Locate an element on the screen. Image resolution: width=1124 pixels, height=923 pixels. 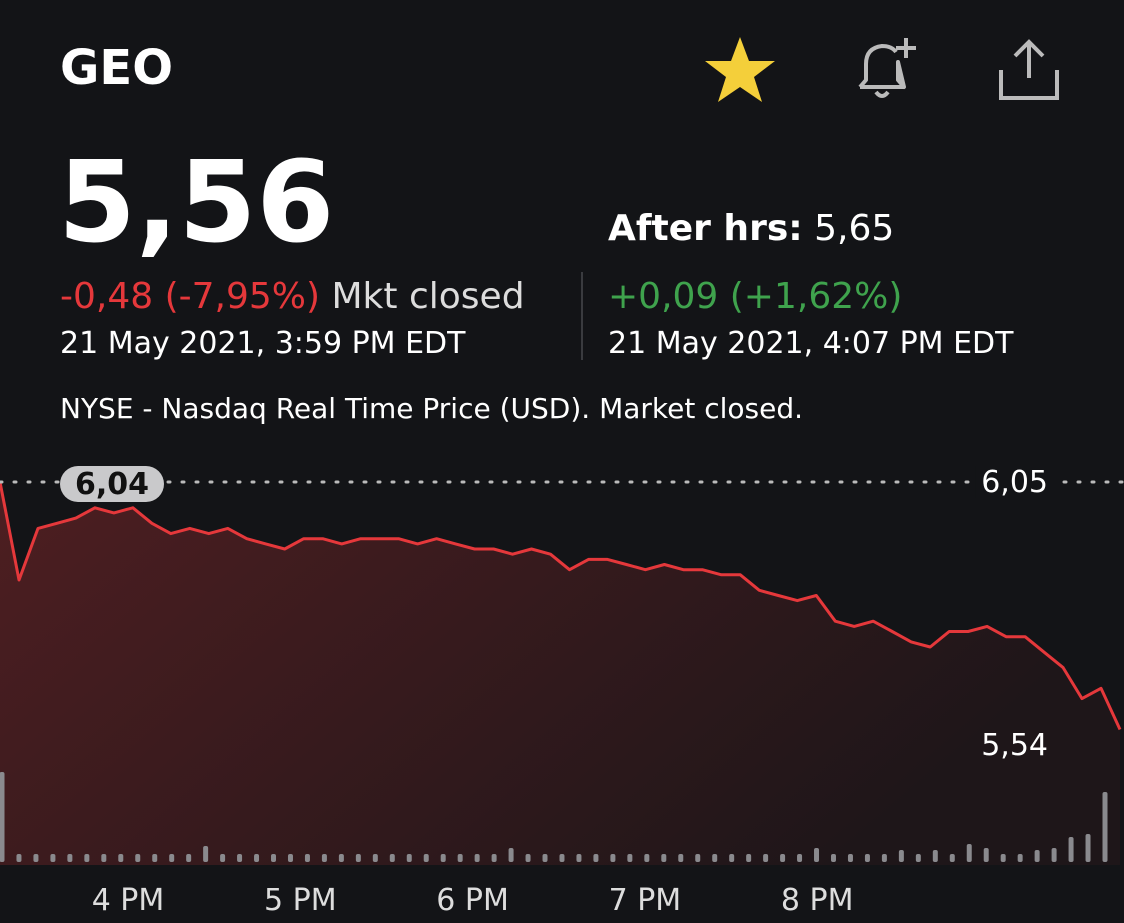
share-icon is located at coordinates (1029, 69).